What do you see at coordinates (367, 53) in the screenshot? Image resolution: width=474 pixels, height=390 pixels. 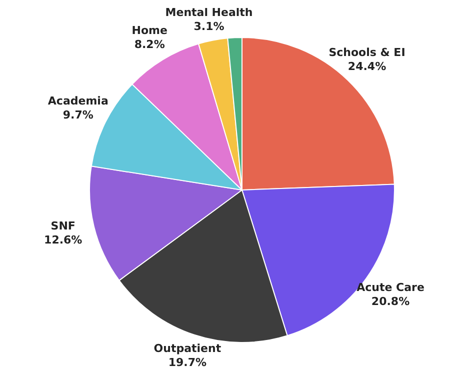 I see `slice-label: Schools & EI` at bounding box center [367, 53].